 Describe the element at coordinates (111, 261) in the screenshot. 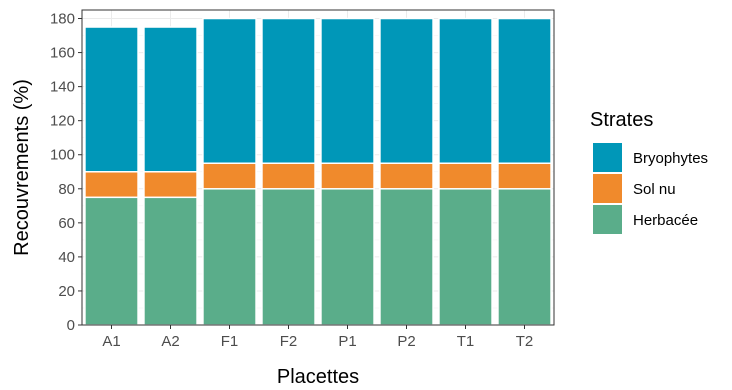

I see `bar-a1-herbacée` at that location.